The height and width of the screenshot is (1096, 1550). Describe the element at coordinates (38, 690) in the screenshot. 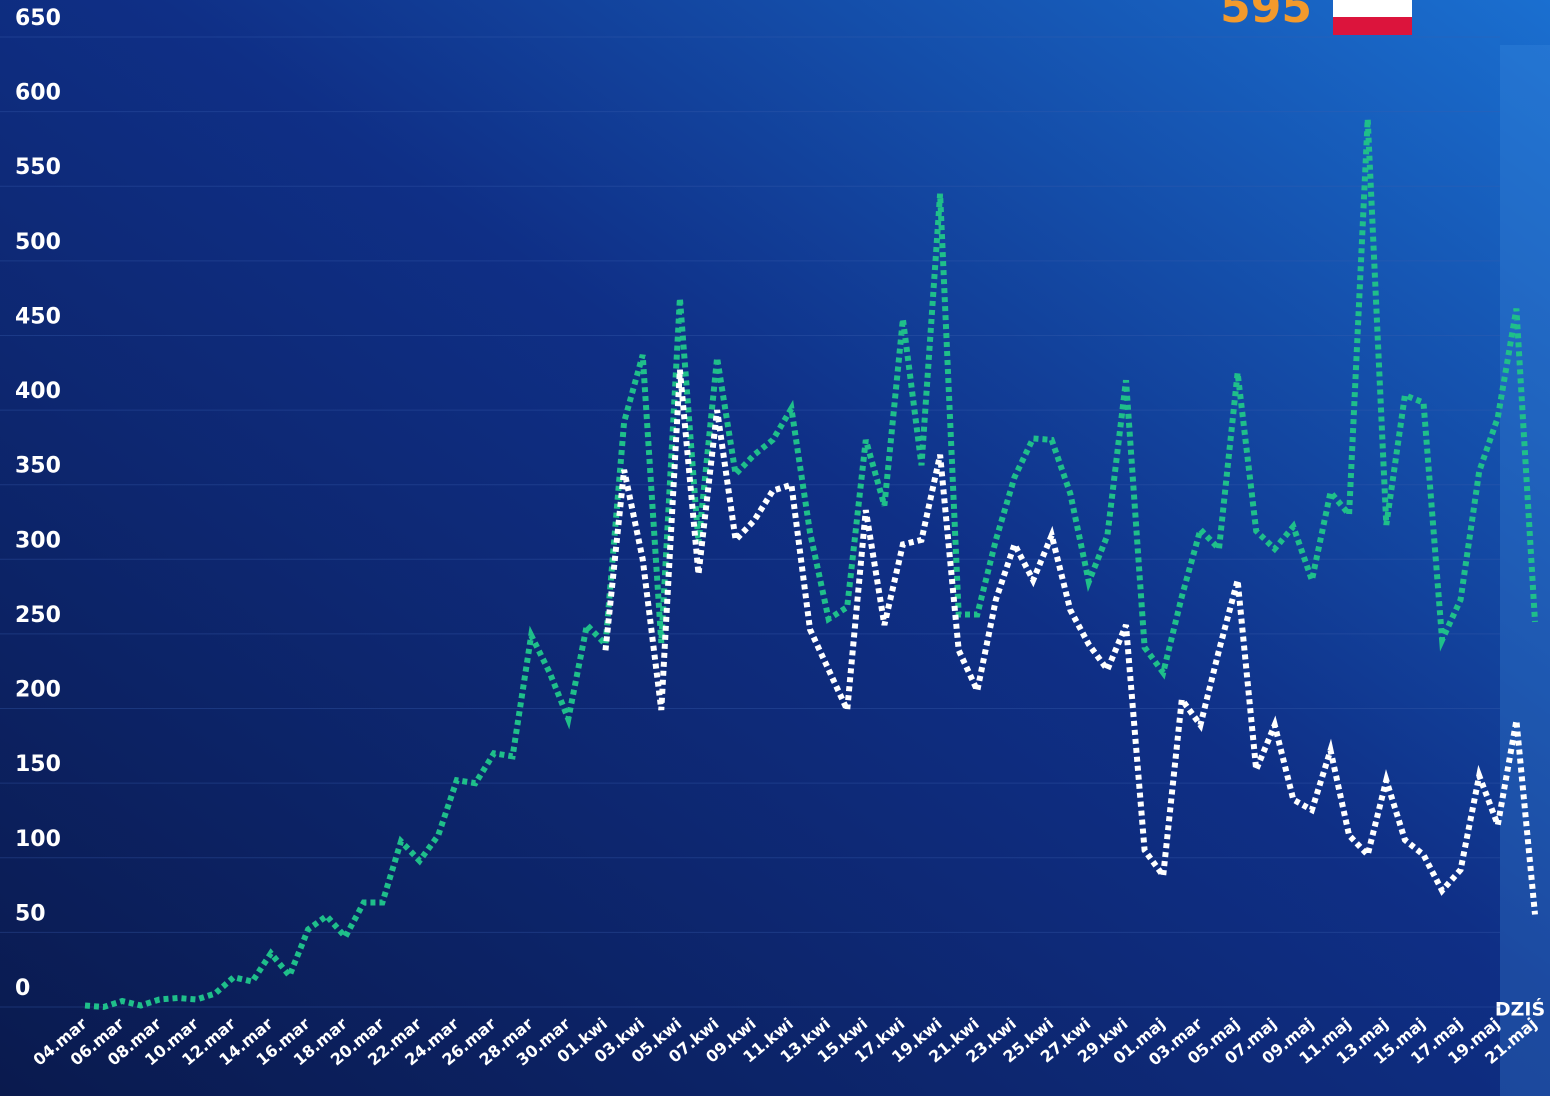

I see `y-tick-label: 200` at that location.